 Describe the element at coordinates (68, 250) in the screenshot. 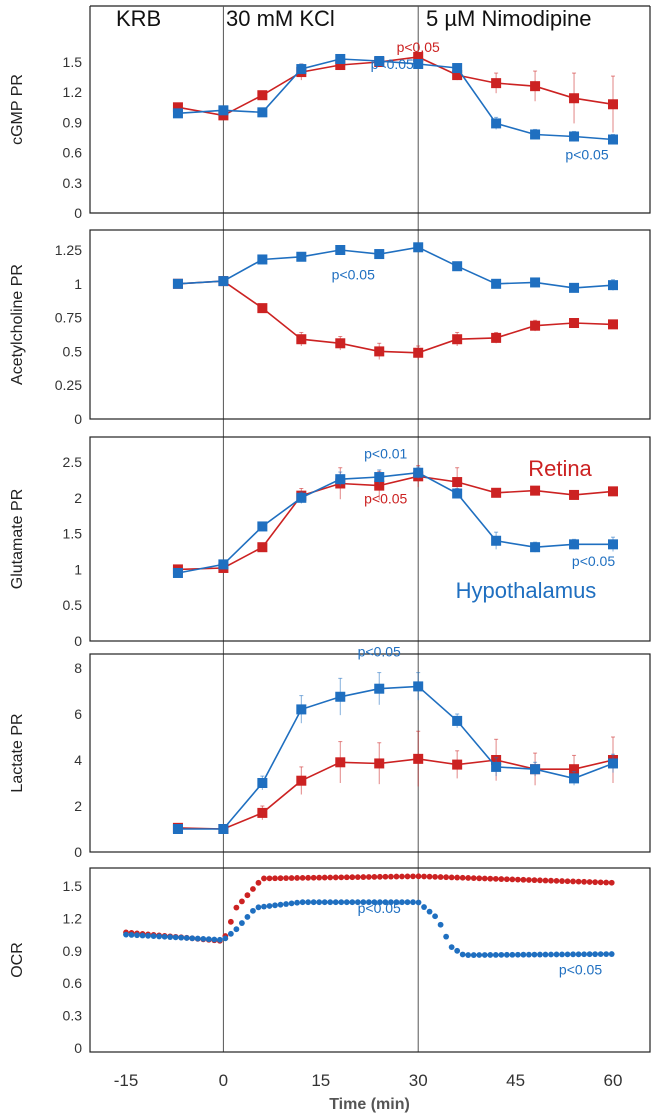

I see `y-tick-label: 1.25` at that location.